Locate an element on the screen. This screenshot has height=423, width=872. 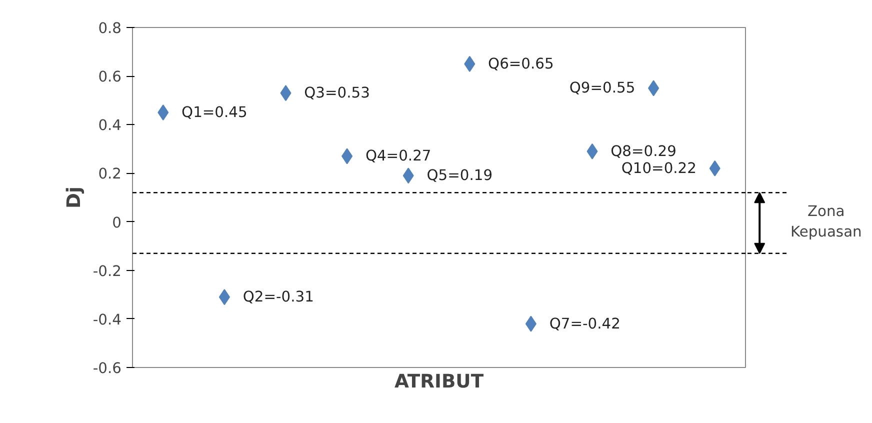
x-axis-title: ATRIBUT is located at coordinates (439, 382).